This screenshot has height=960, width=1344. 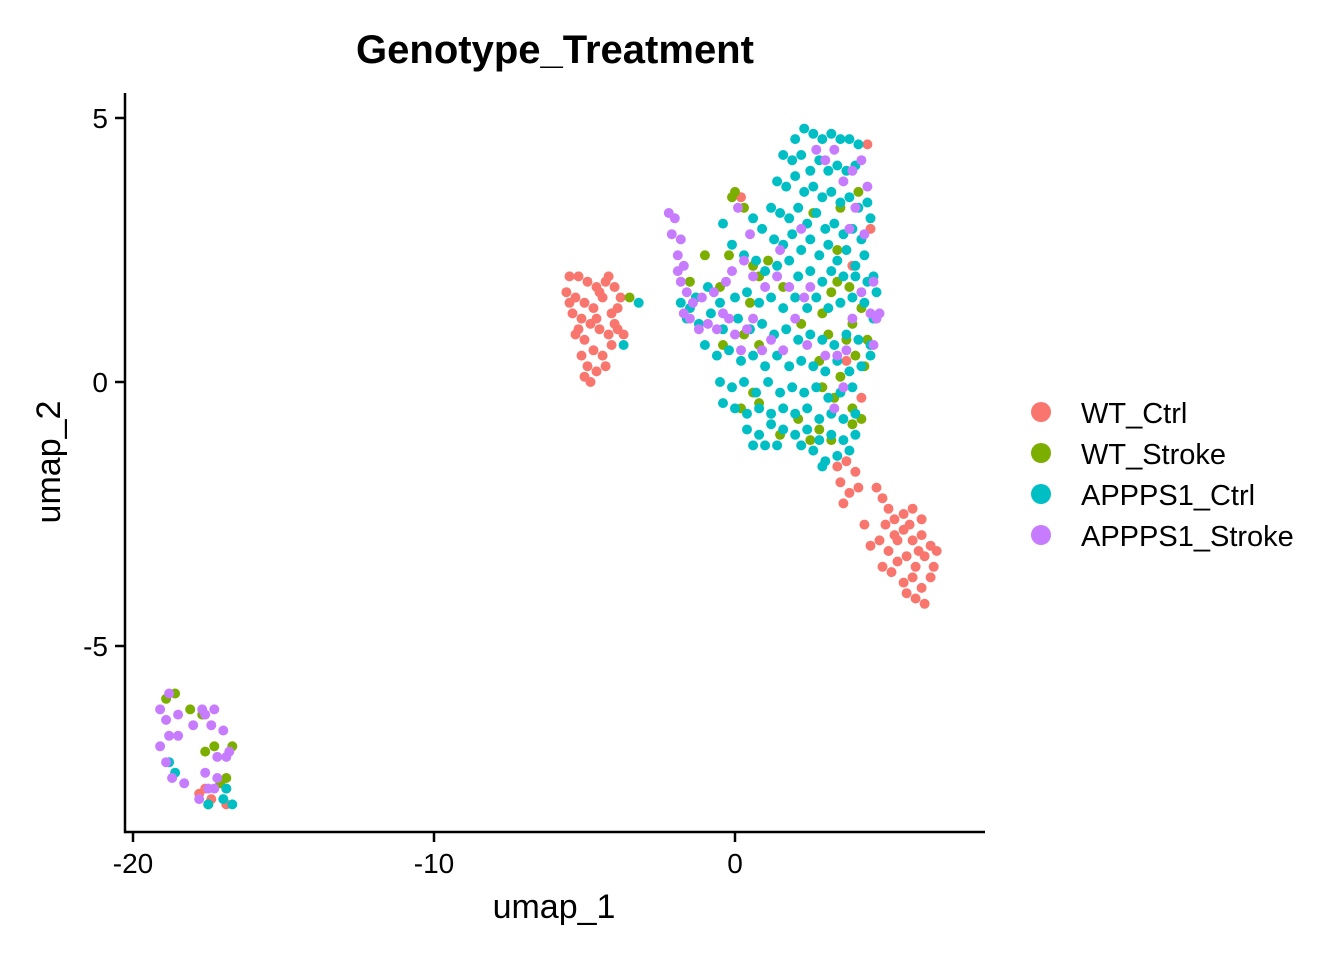 What do you see at coordinates (100, 382) in the screenshot?
I see `y-tick-label: 0` at bounding box center [100, 382].